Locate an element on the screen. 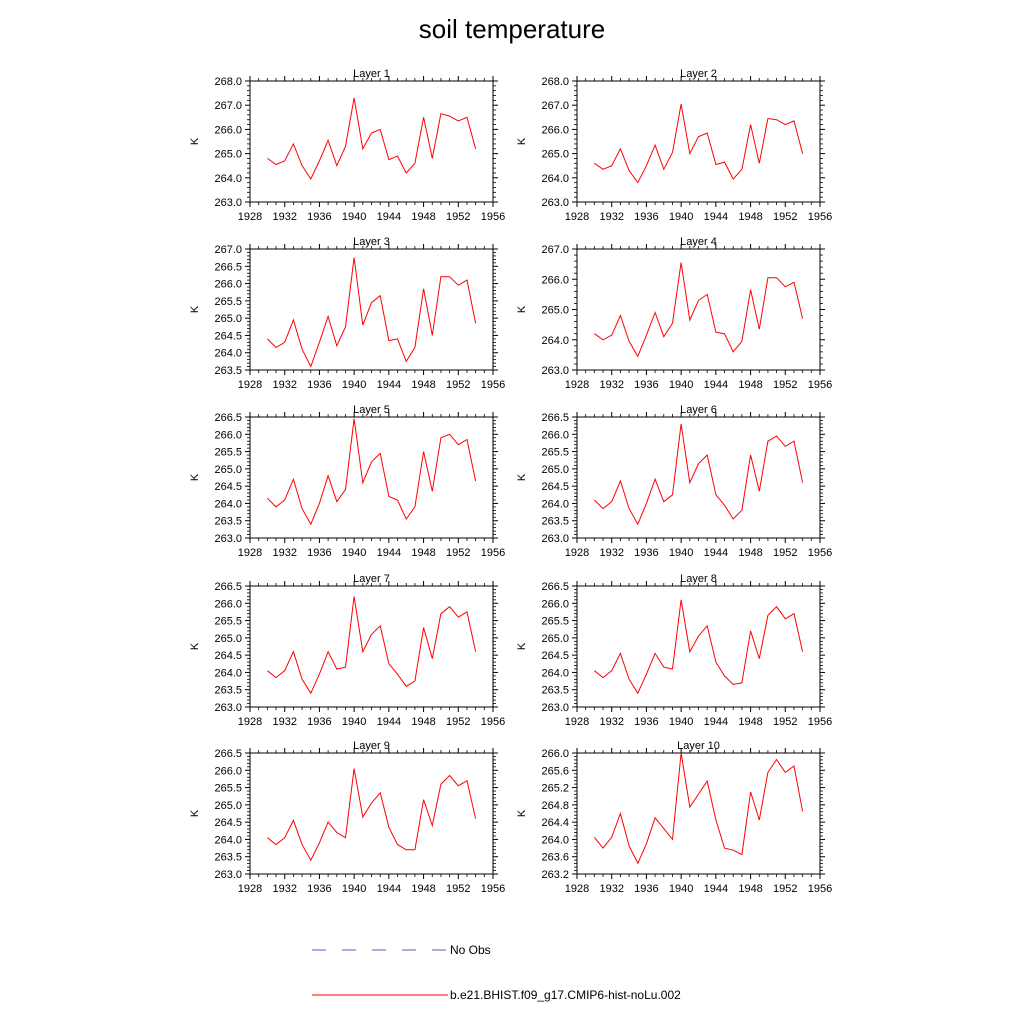  legend-line-model is located at coordinates (380, 995).